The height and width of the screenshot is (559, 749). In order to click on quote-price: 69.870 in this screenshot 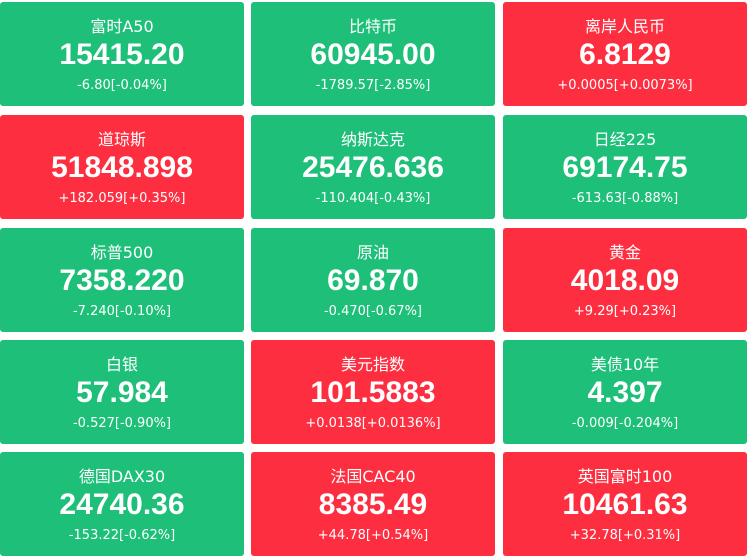, I will do `click(373, 280)`.